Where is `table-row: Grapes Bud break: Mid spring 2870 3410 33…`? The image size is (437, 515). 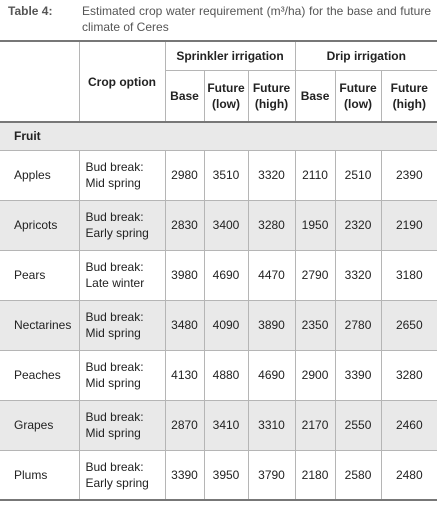 table-row: Grapes Bud break: Mid spring 2870 3410 33… is located at coordinates (218, 425).